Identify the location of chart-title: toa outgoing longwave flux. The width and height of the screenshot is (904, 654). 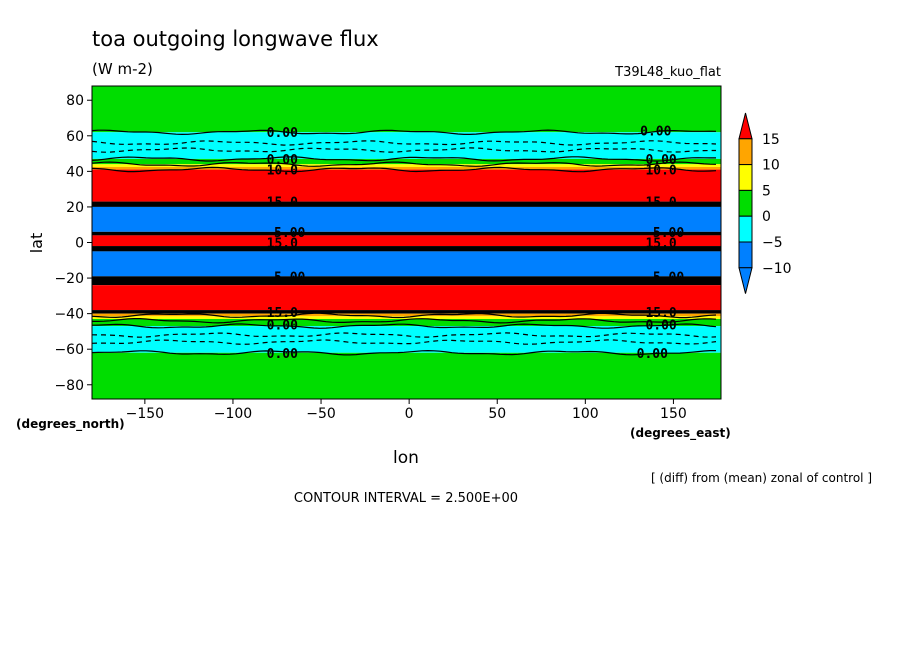
(235, 39).